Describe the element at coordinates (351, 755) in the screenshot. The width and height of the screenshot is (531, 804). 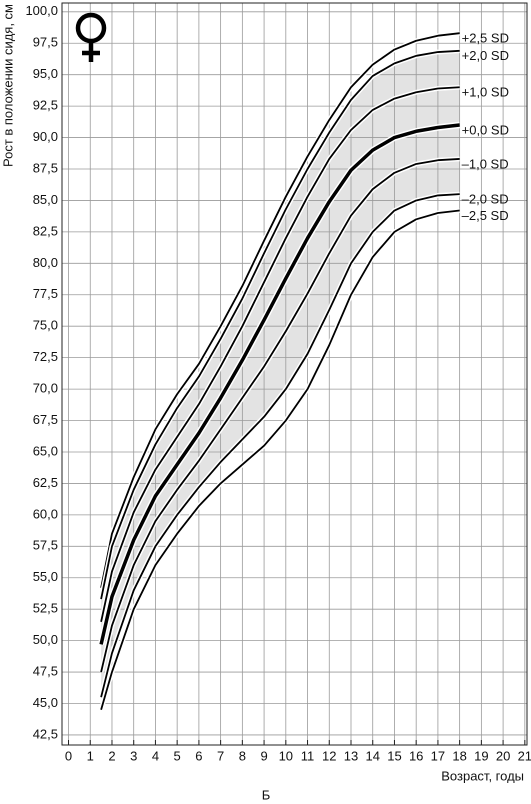
I see `x-tick-label: 13` at that location.